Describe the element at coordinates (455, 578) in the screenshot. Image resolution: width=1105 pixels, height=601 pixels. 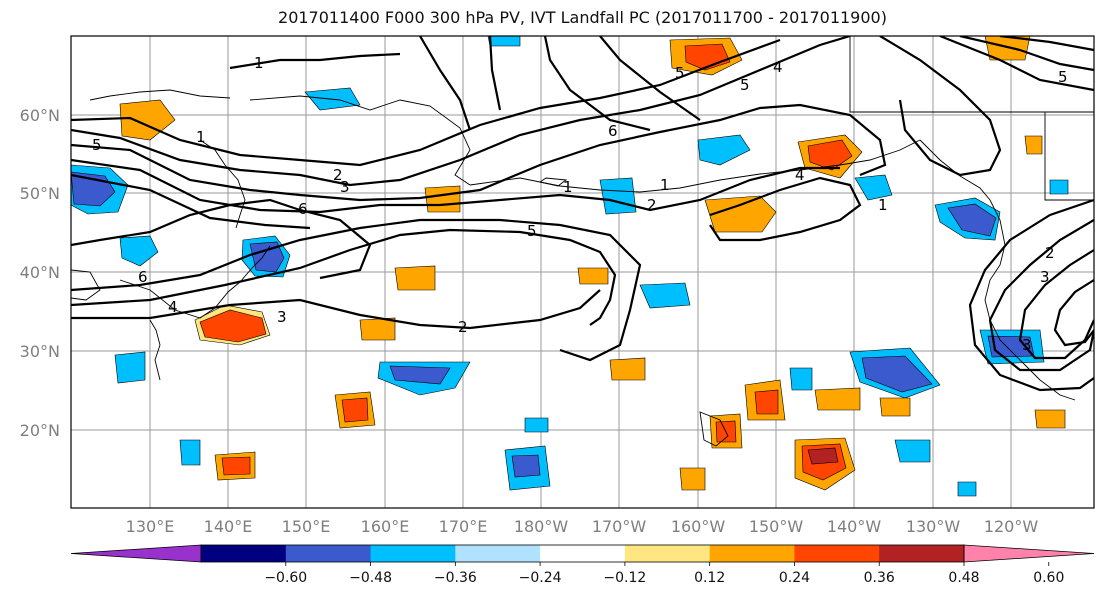
I see `colorbar-tick-label: −0.36` at that location.